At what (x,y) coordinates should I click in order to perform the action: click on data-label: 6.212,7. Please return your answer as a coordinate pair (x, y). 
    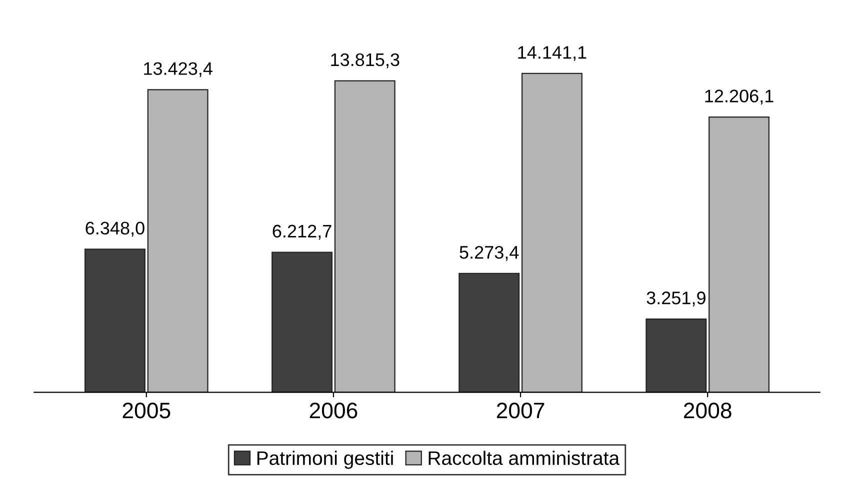
    Looking at the image, I should click on (302, 232).